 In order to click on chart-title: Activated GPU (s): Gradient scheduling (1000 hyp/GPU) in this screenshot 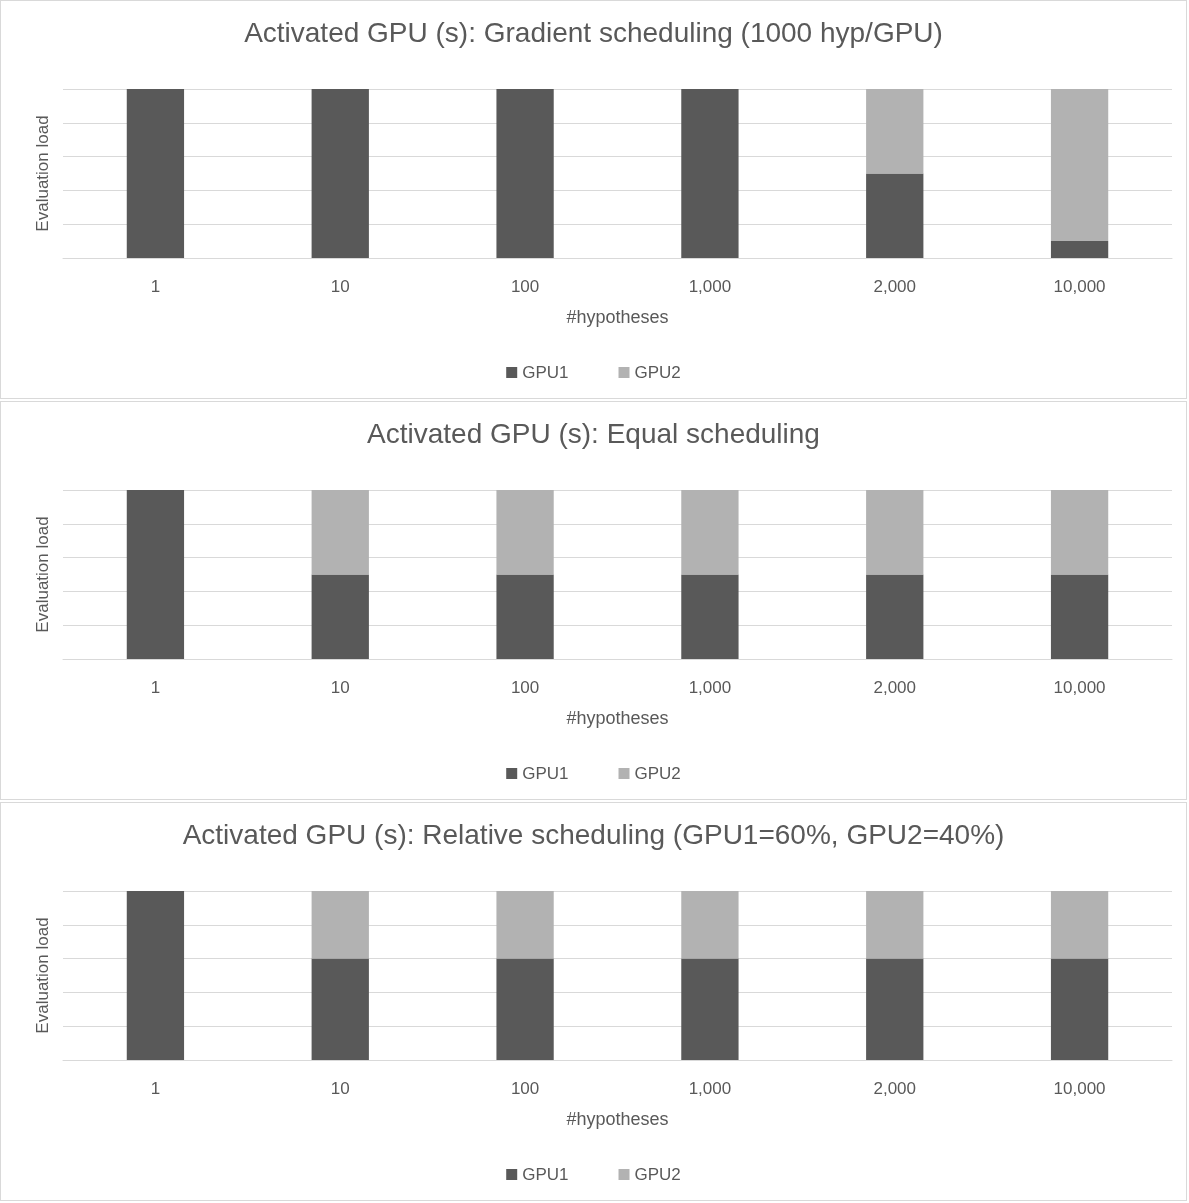, I will do `click(593, 32)`.